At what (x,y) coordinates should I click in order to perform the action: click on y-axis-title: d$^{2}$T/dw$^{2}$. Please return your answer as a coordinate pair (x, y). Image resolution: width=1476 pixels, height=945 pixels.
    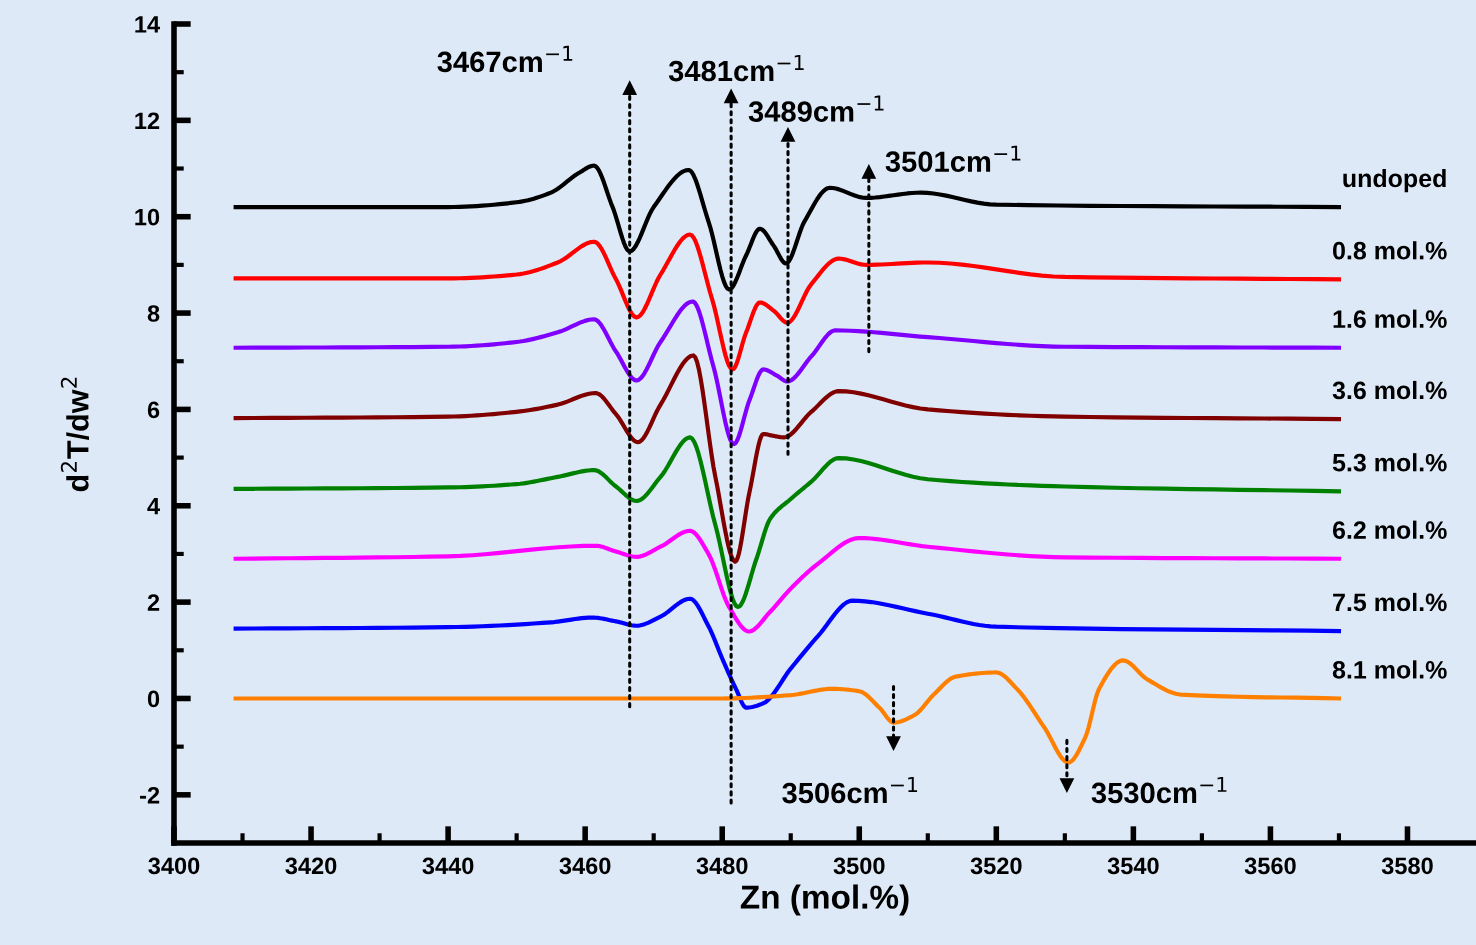
    Looking at the image, I should click on (74, 434).